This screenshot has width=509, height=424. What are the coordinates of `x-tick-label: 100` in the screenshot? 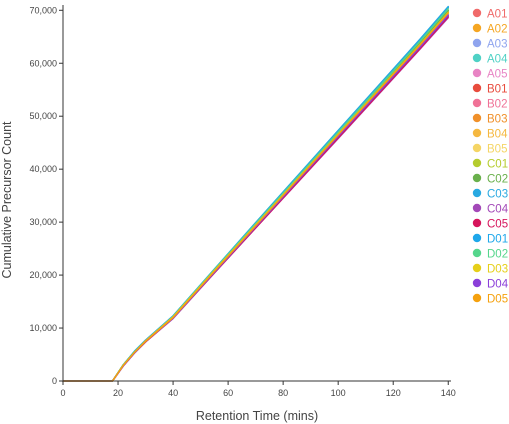 It's located at (338, 393).